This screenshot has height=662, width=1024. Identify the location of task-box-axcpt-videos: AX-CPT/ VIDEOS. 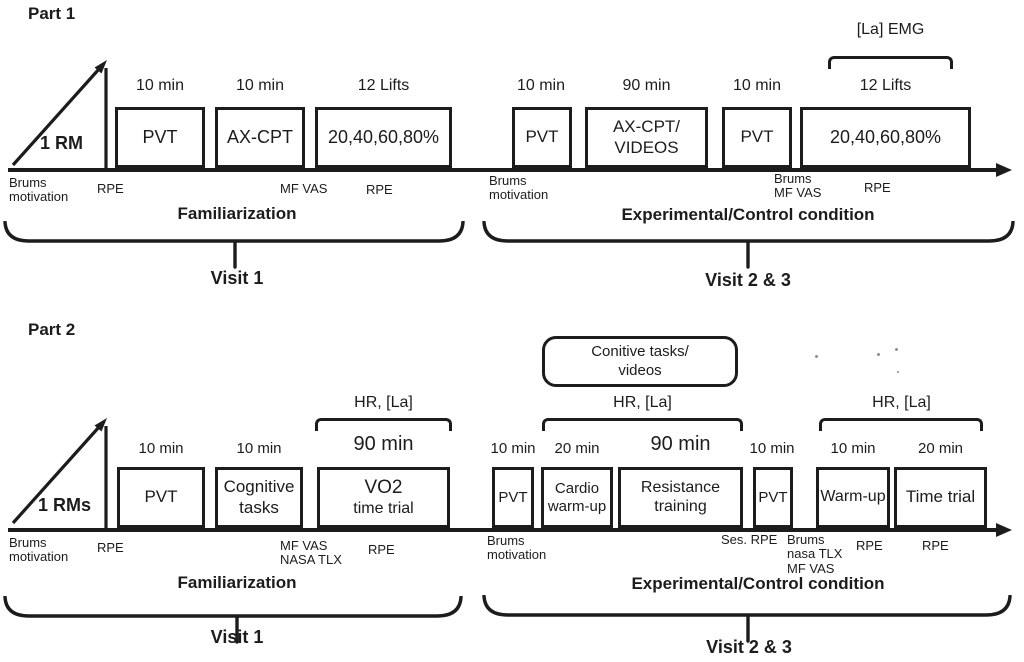
(646, 137).